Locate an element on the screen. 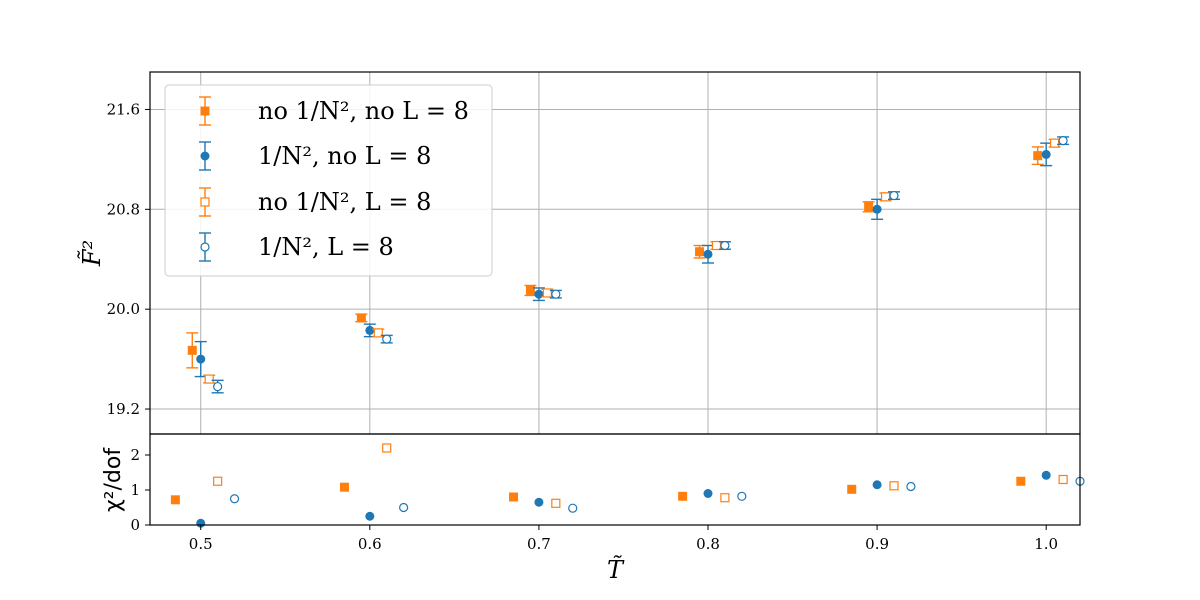  legend-label: no 1/N², L = 8 is located at coordinates (344, 202).